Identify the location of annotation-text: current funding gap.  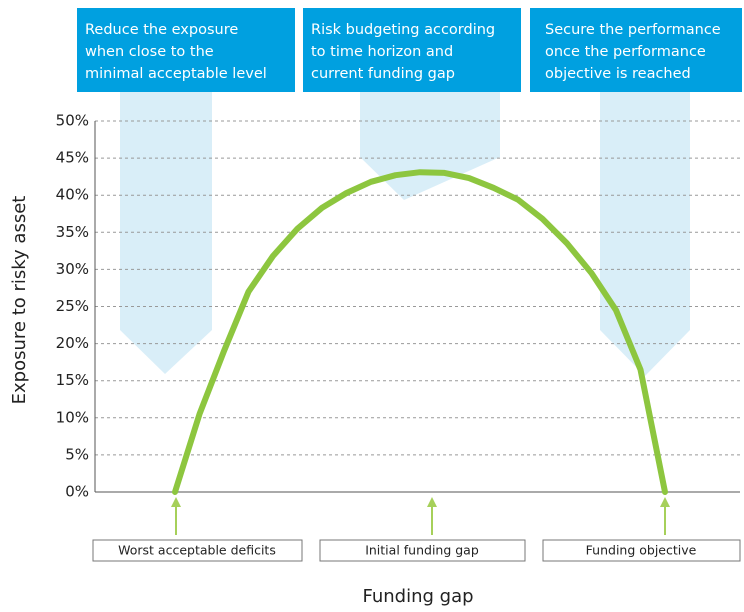
(383, 74).